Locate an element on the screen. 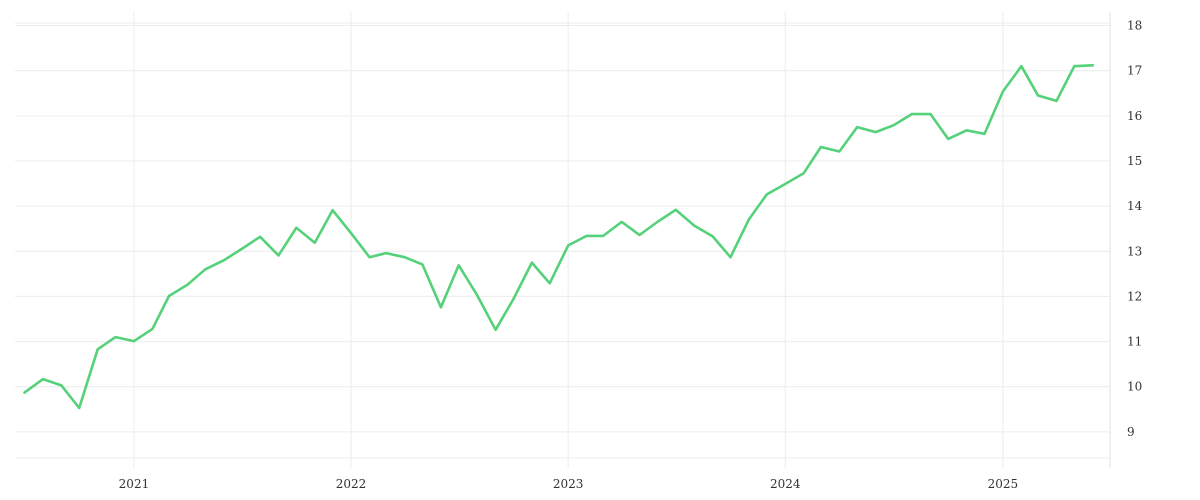  y-axis-tick-labels: 9 10 11 12 13 14 15 16 17 18 is located at coordinates (1135, 229).